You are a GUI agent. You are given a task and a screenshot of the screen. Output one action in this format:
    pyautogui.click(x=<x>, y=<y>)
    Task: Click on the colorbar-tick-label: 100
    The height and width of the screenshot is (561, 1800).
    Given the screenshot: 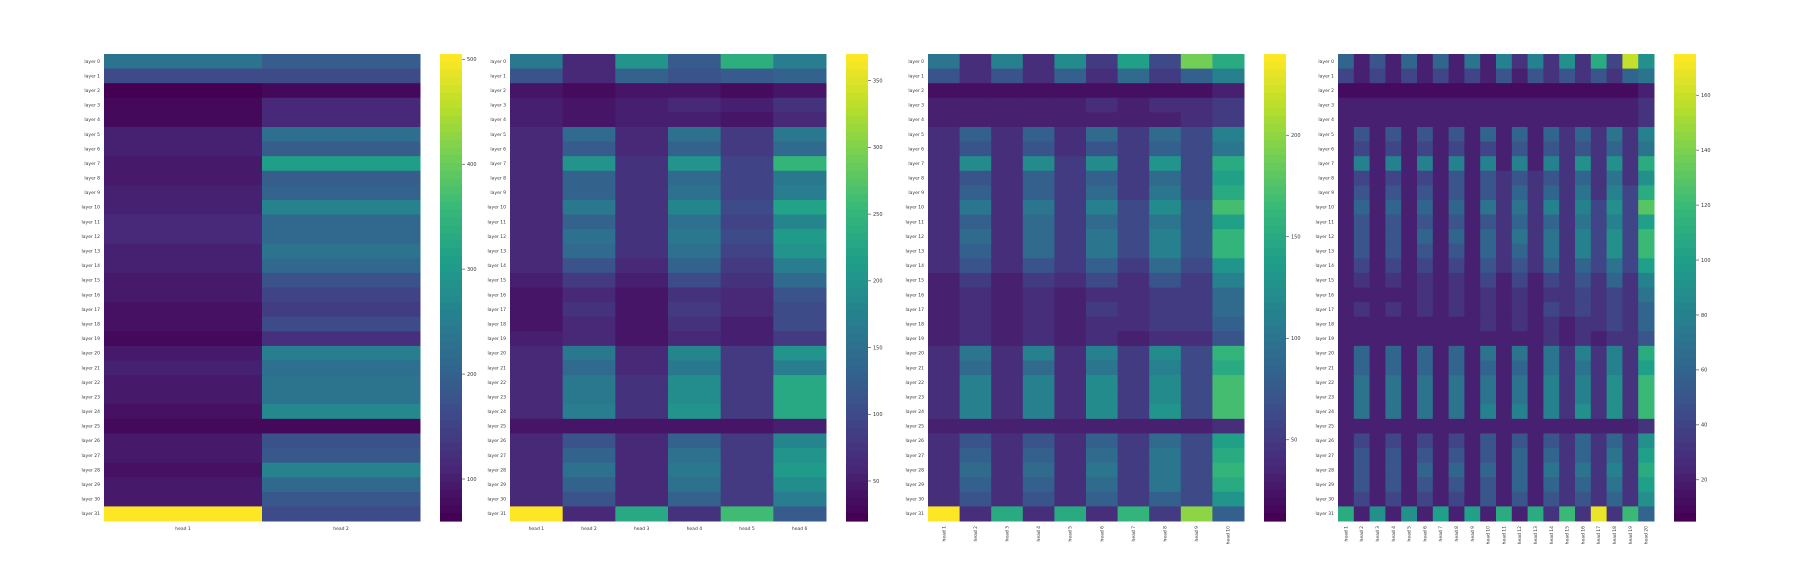 What is the action you would take?
    pyautogui.click(x=878, y=415)
    